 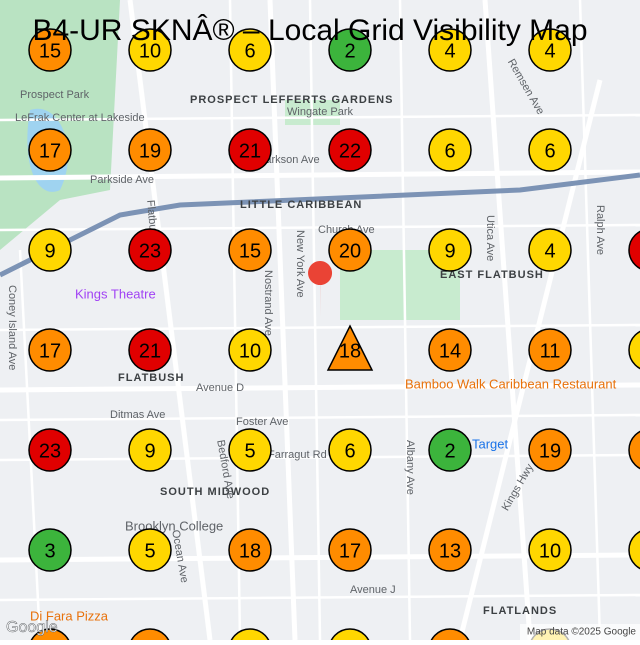 I want to click on street-label: Farragut Rd, so click(x=297, y=455).